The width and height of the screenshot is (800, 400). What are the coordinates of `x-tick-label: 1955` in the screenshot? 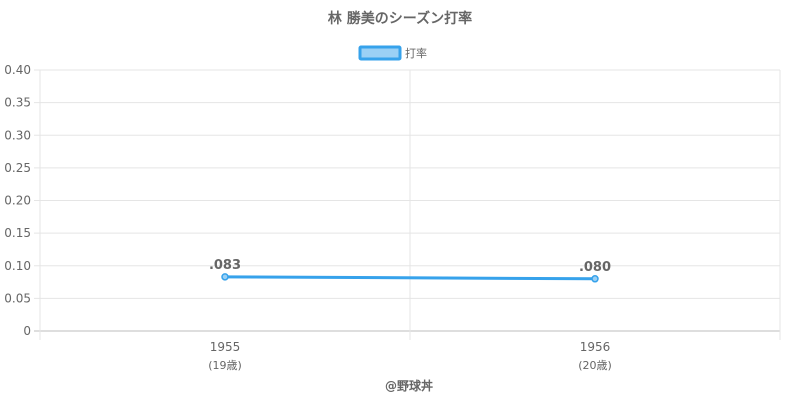 It's located at (225, 347).